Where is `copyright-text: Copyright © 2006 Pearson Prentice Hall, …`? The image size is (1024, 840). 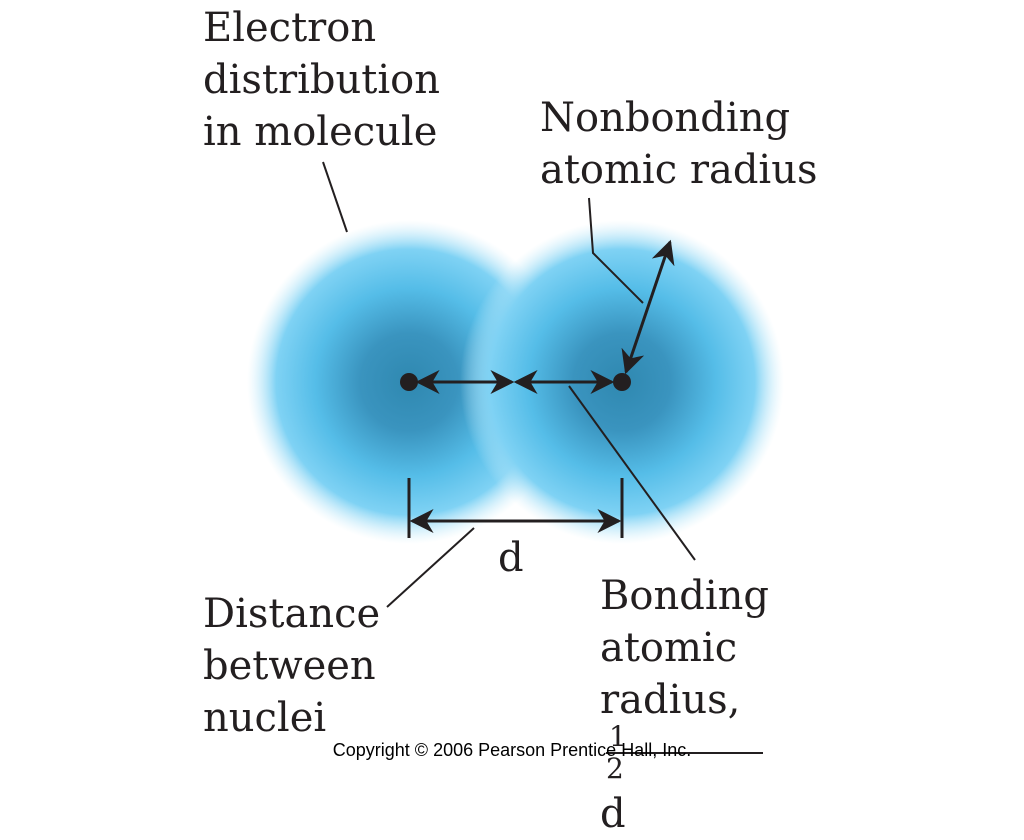
copyright-text: Copyright © 2006 Pearson Prentice Hall, … is located at coordinates (512, 750).